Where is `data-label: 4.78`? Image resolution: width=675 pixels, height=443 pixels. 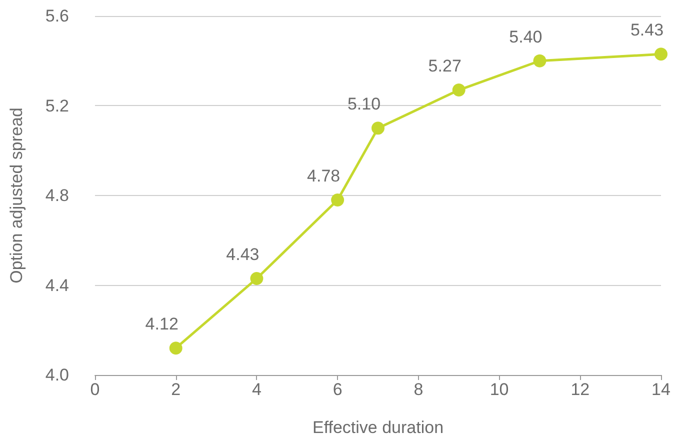 data-label: 4.78 is located at coordinates (323, 176).